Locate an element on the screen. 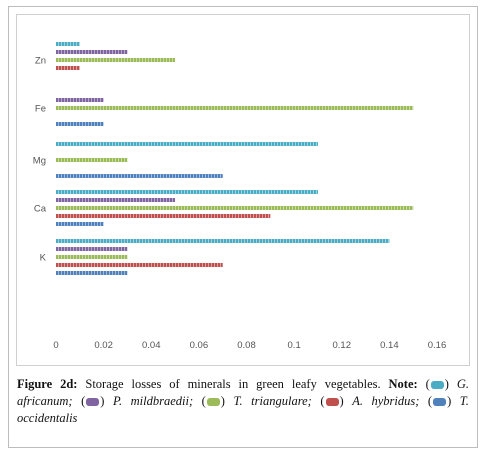 The width and height of the screenshot is (488, 456). y-tick-label: Ca is located at coordinates (40, 209).